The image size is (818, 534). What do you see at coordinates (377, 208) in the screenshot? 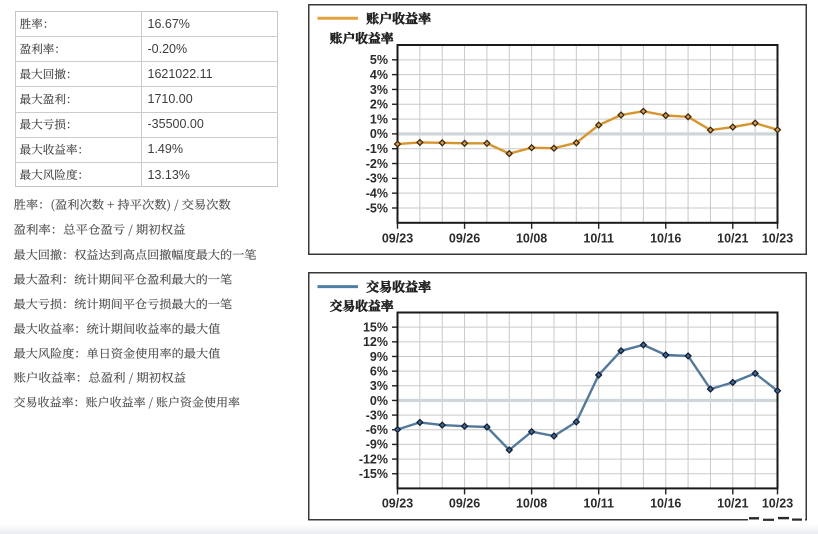
I see `svg-text: -5%` at bounding box center [377, 208].